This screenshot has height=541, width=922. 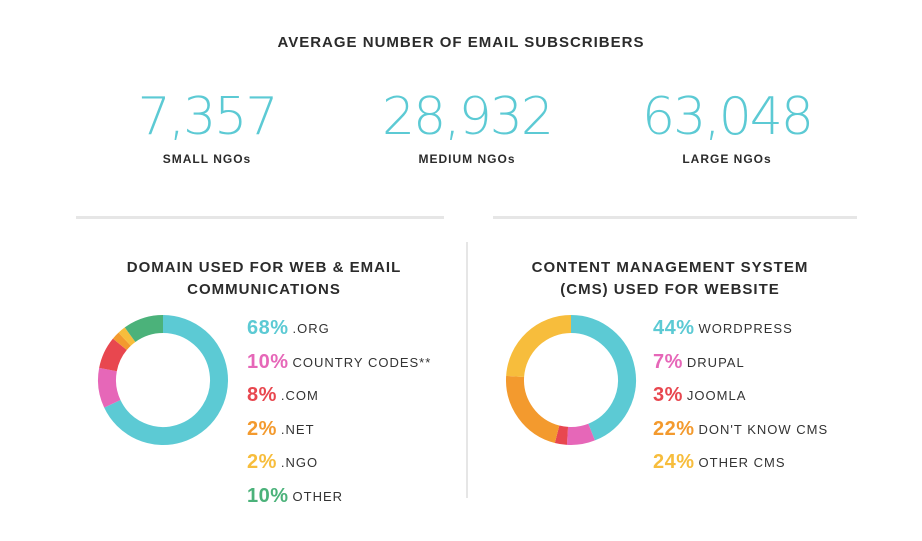 I want to click on stat-medium-ngos: 28,932 MEDIUM NGOs, so click(x=467, y=126).